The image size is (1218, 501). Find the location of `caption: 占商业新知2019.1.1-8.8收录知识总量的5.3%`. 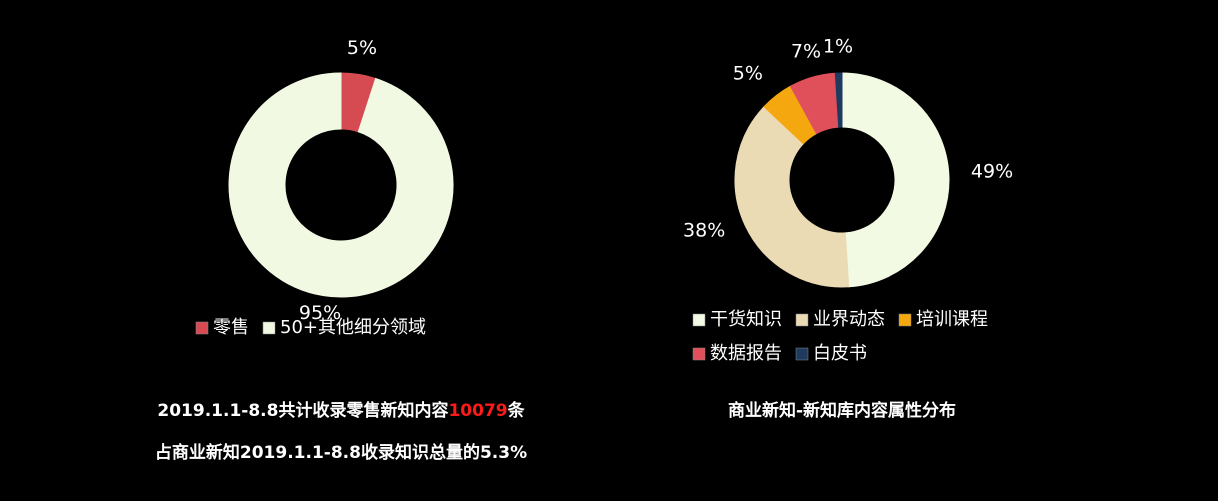

caption: 占商业新知2019.1.1-8.8收录知识总量的5.3% is located at coordinates (341, 452).